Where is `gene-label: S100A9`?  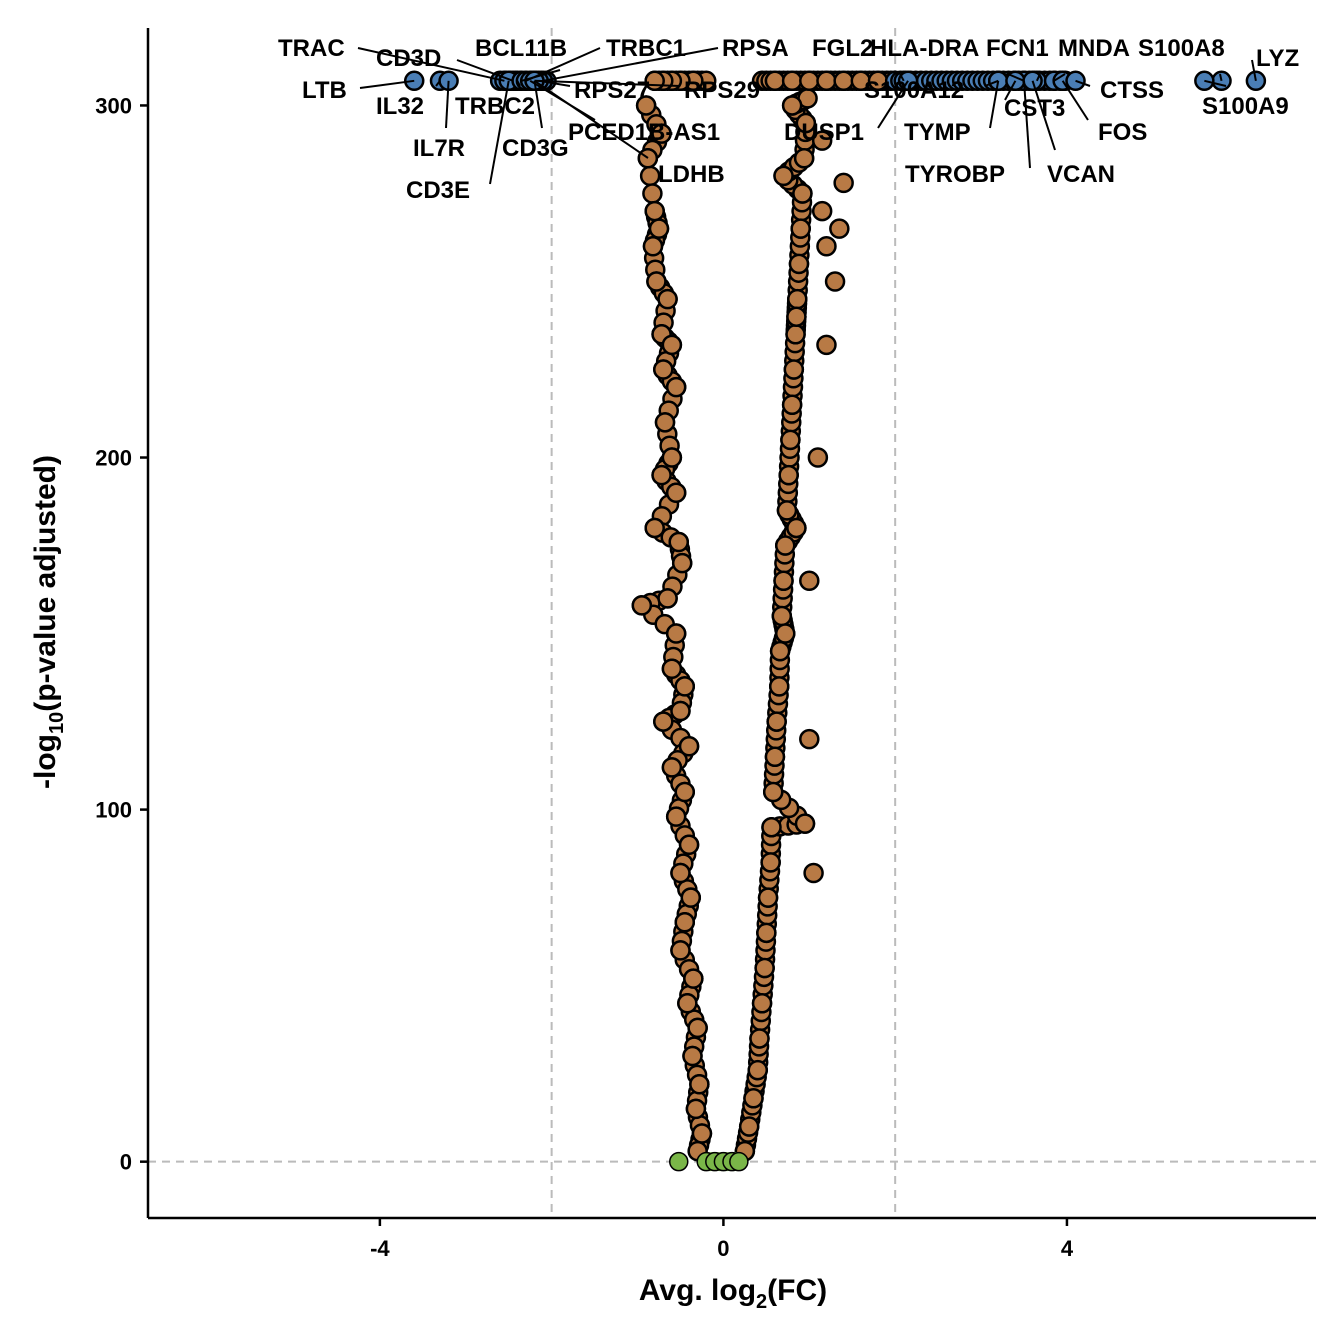
gene-label: S100A9 is located at coordinates (1245, 106).